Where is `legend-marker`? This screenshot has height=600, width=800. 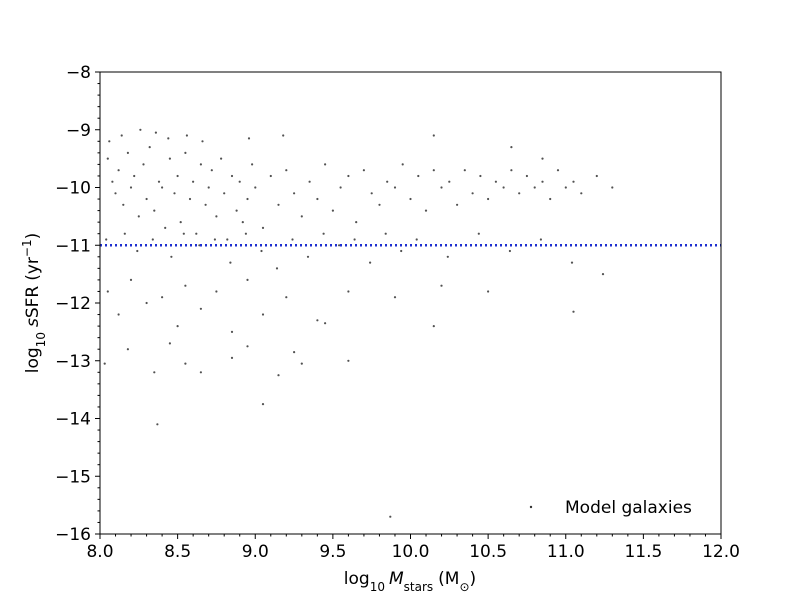
legend-marker is located at coordinates (531, 507).